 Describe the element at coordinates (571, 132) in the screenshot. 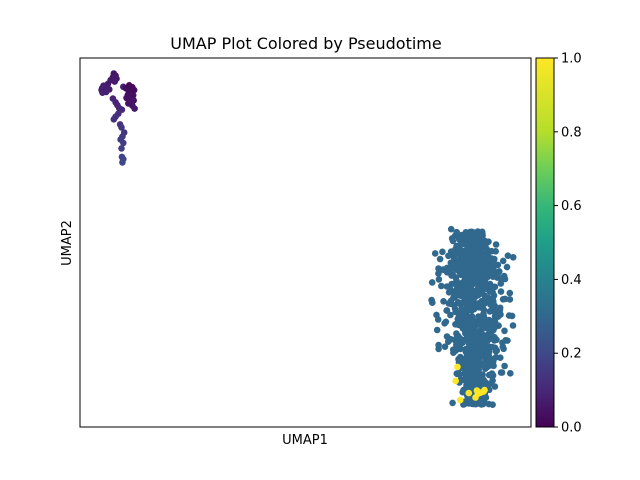

I see `colorbar-tick-label: 0.8` at that location.